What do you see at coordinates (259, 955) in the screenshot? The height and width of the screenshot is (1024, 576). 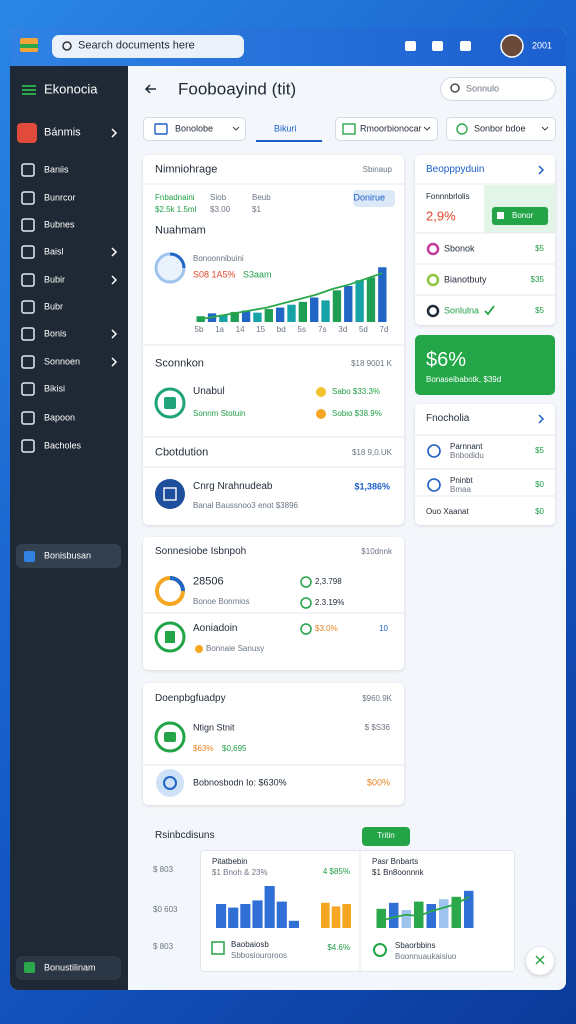 I see `legend-sub: Sbbosiouroroos` at bounding box center [259, 955].